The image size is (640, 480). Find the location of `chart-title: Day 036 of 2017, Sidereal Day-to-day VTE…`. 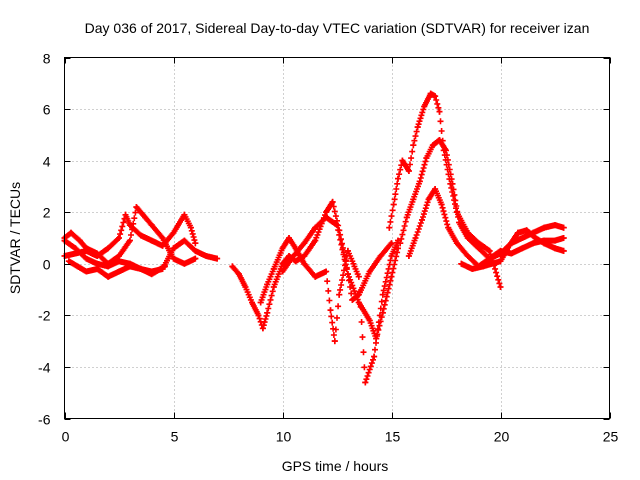

chart-title: Day 036 of 2017, Sidereal Day-to-day VTE… is located at coordinates (337, 28).